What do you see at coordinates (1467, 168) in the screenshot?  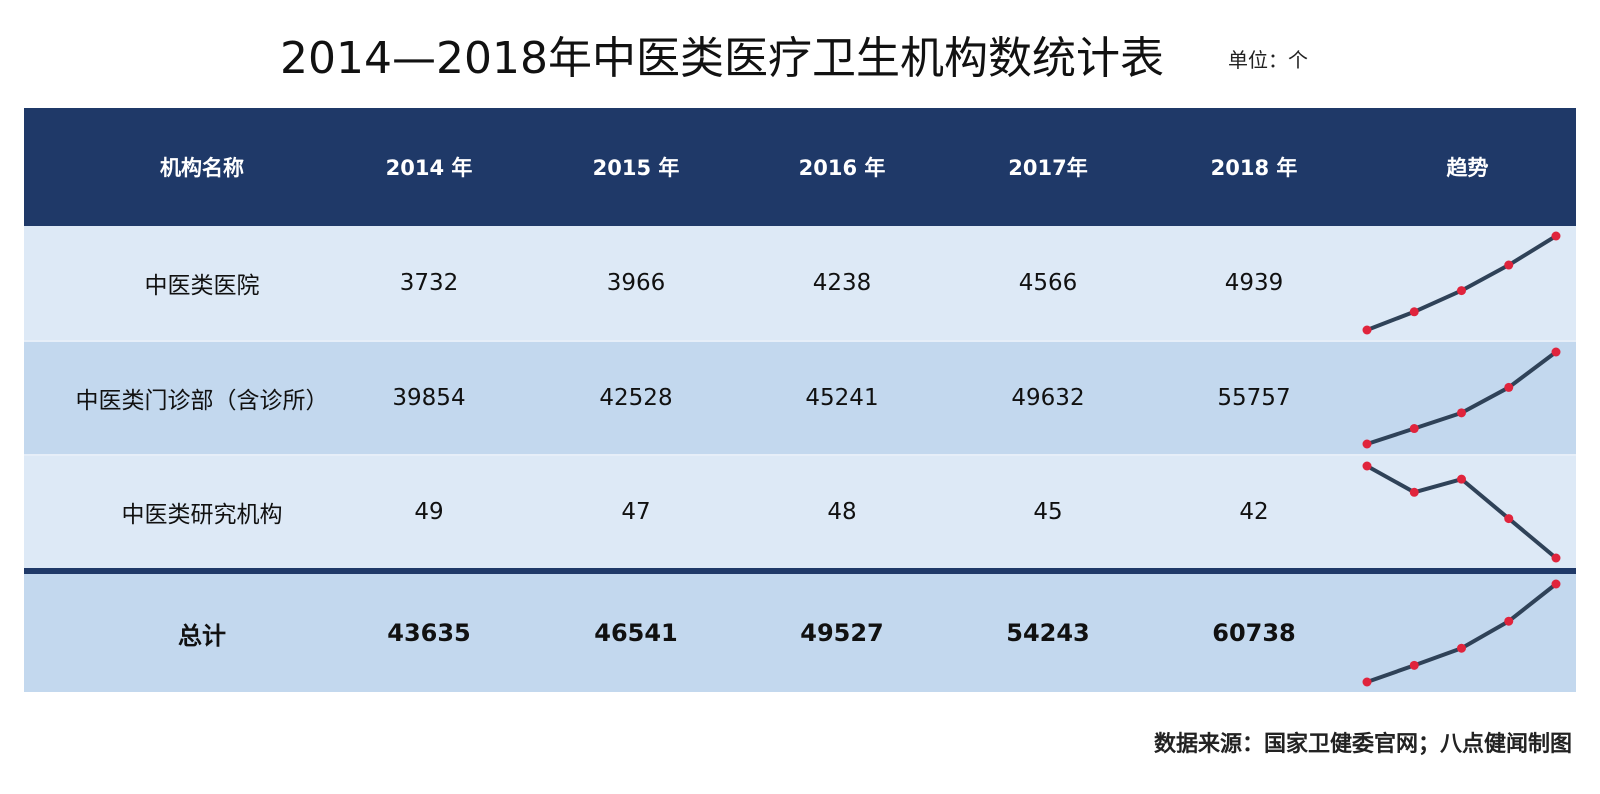 I see `header-trend: 趋势` at bounding box center [1467, 168].